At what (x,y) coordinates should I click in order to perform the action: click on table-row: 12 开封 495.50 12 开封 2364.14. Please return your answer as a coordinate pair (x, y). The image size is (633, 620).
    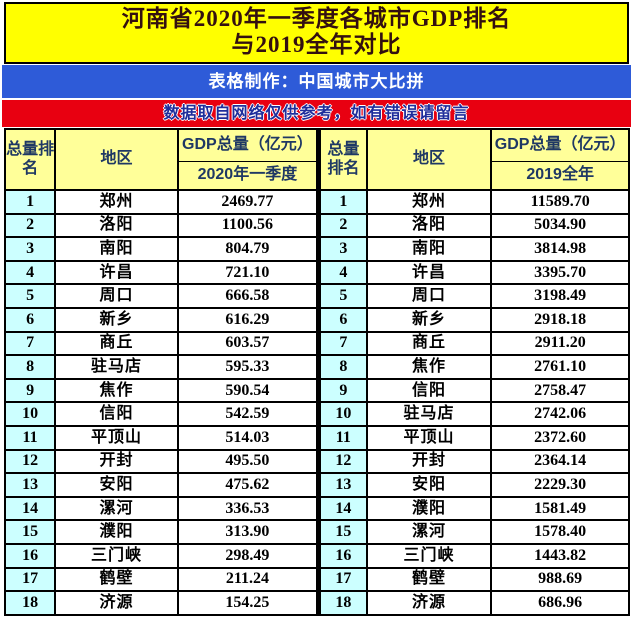
    Looking at the image, I should click on (316, 461).